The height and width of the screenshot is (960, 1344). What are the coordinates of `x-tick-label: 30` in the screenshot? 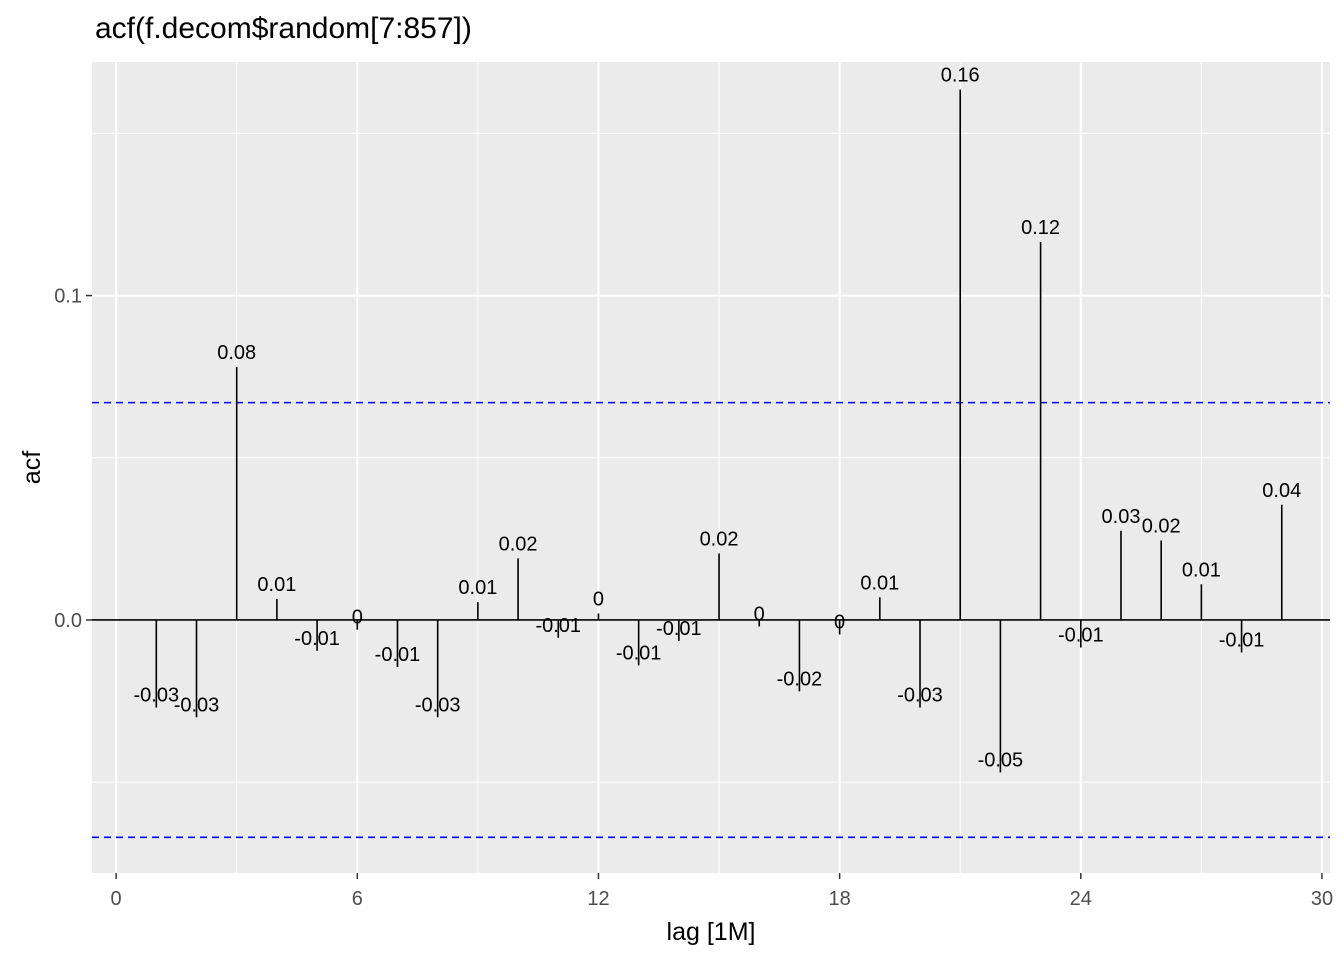 It's located at (1322, 899).